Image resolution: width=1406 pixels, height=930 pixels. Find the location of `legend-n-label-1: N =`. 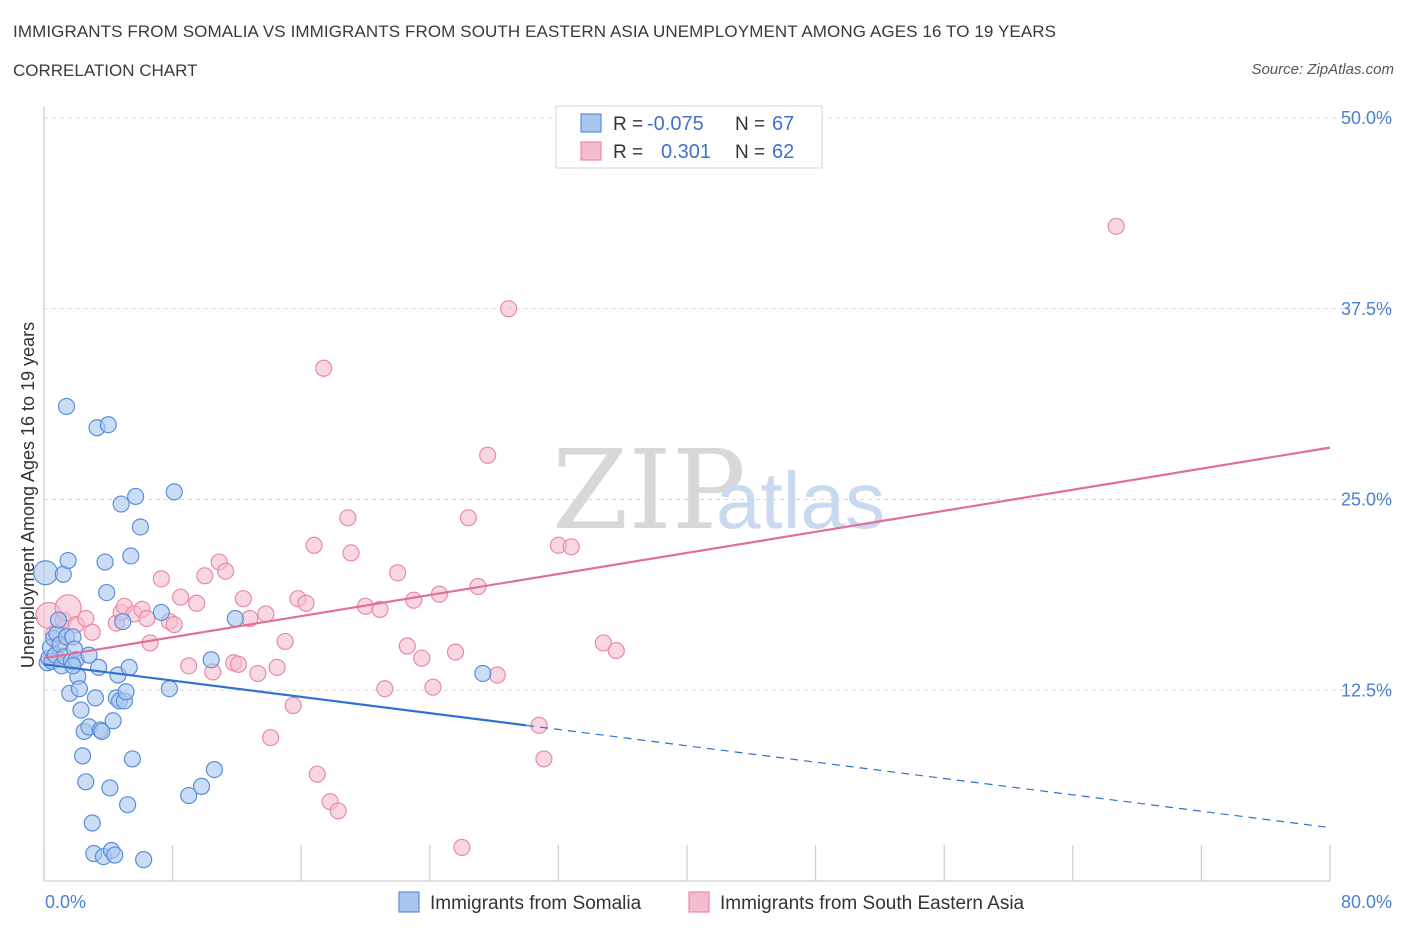

legend-n-label-1: N = is located at coordinates (750, 124).